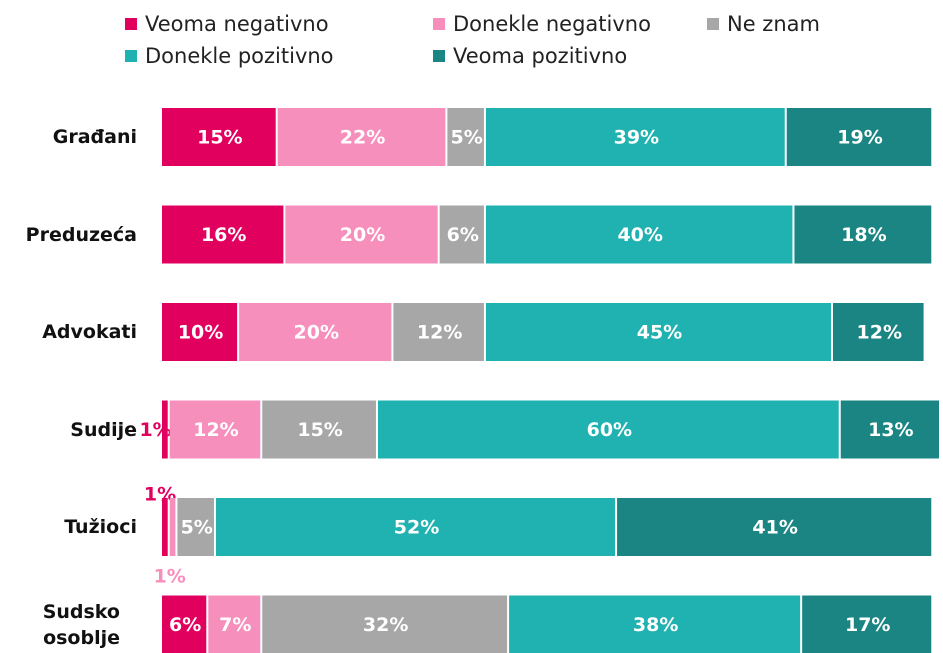 This screenshot has width=943, height=653. Describe the element at coordinates (81, 624) in the screenshot. I see `category-label: Sudsko osoblje` at that location.